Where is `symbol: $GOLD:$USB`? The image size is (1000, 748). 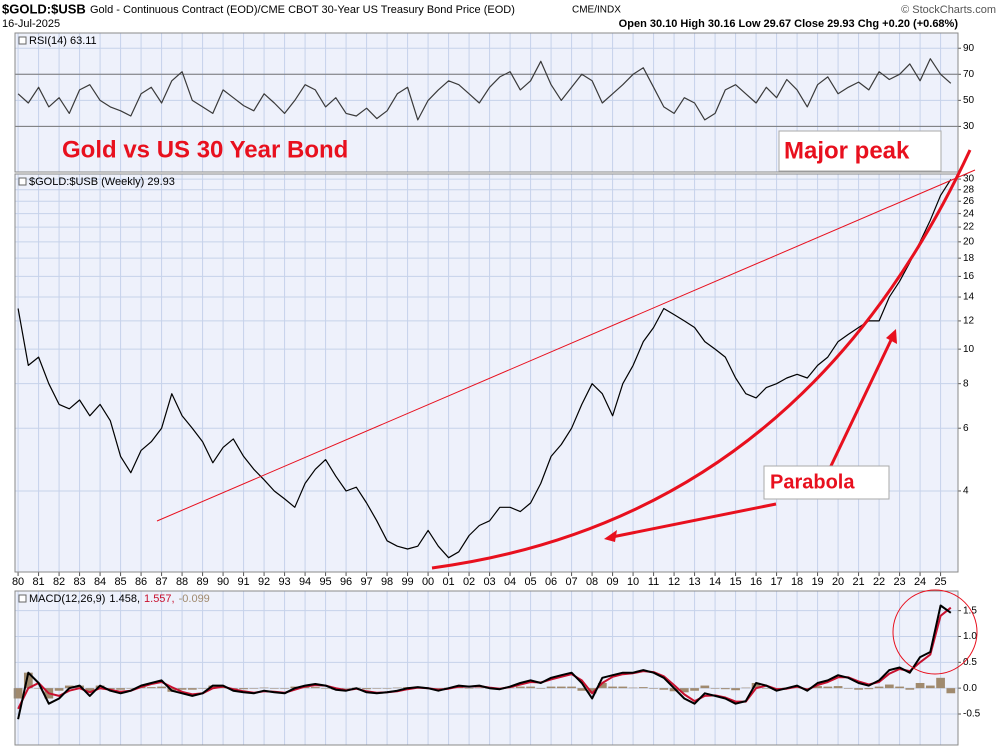 symbol: $GOLD:$USB is located at coordinates (44, 8).